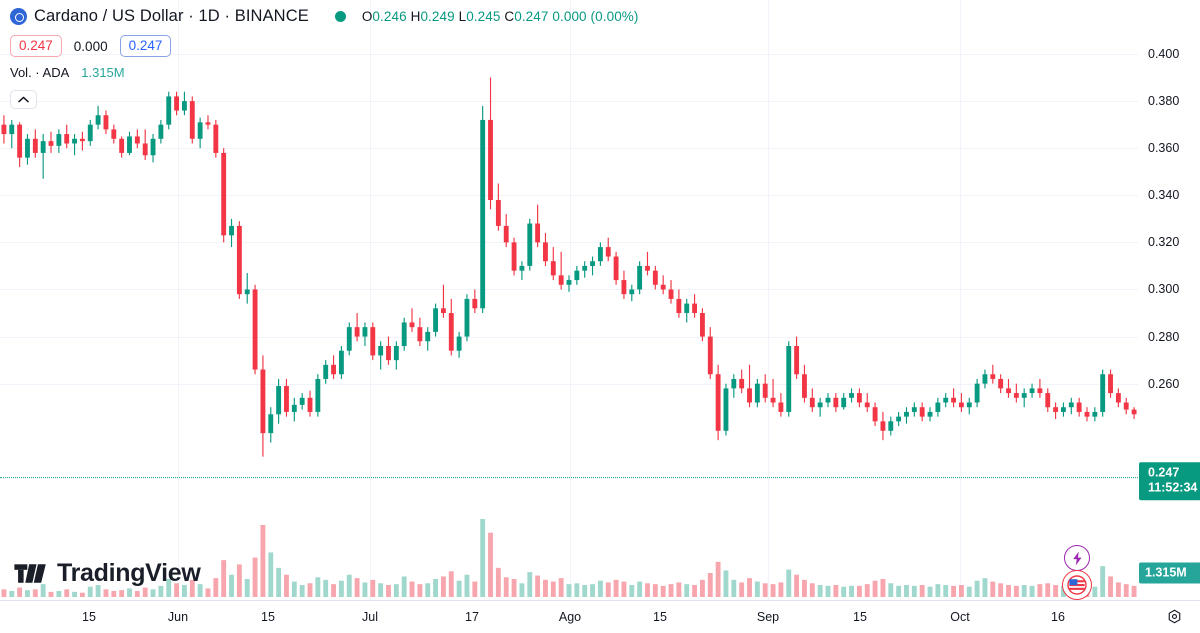  I want to click on time-tick-0: 15, so click(89, 617).